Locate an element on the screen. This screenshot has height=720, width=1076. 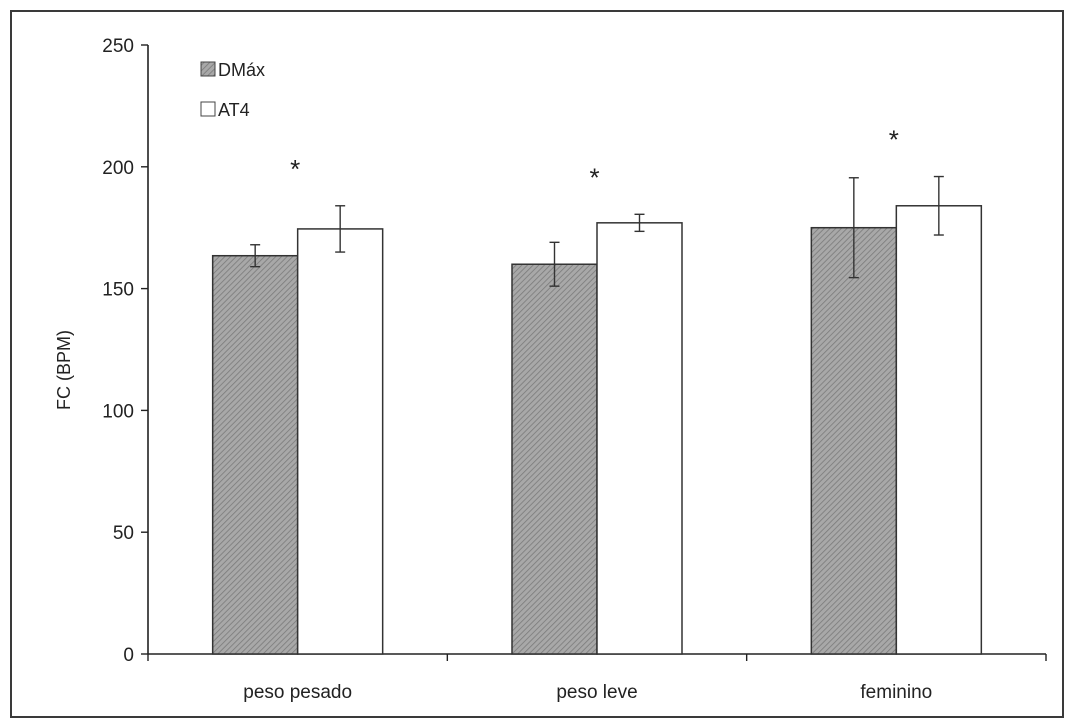
y-tick-label: 0 is located at coordinates (128, 655).